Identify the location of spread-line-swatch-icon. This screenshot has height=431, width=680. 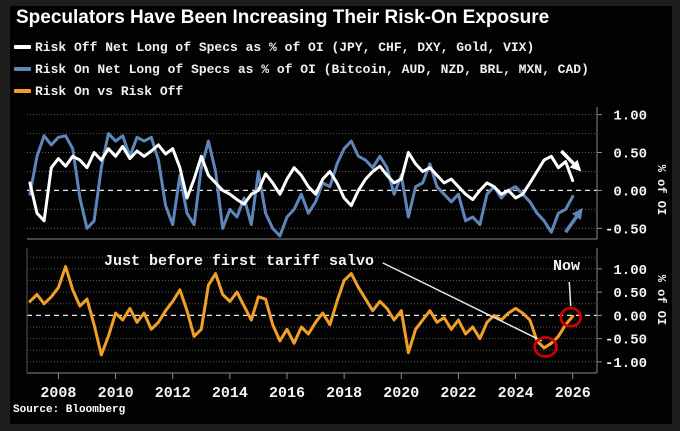
(22, 91).